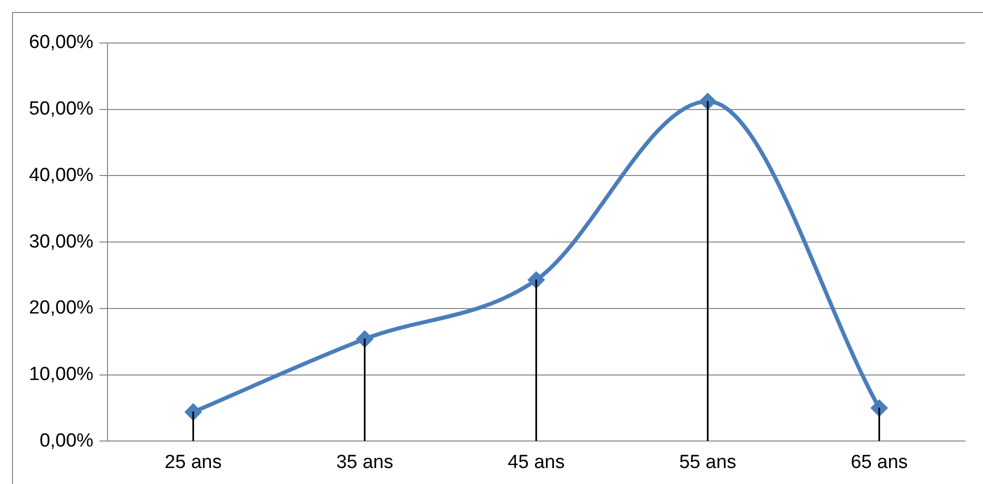 The image size is (983, 484). Describe the element at coordinates (61, 308) in the screenshot. I see `y-tick-label: 20,00%` at that location.